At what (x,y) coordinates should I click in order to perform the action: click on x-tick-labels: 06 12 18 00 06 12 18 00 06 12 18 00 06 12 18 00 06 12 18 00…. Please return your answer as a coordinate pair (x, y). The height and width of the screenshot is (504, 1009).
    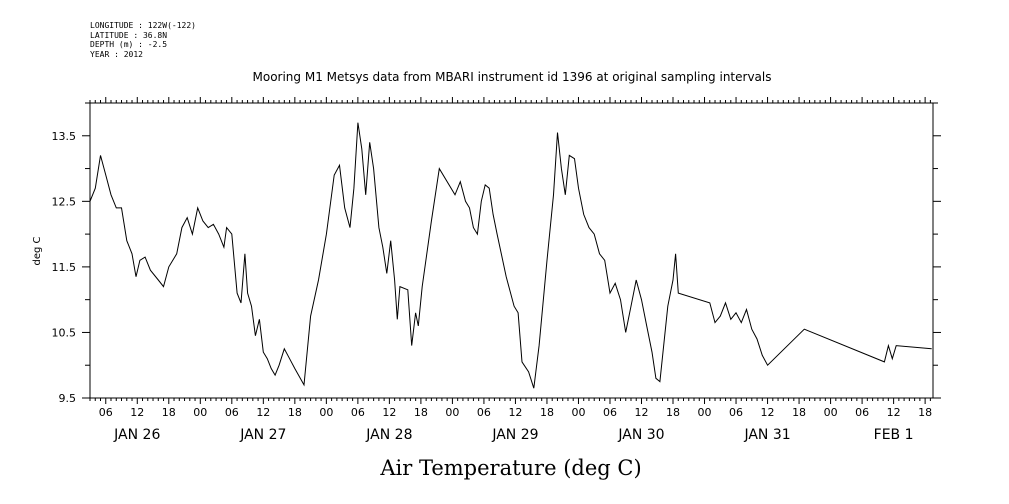
    Looking at the image, I should click on (515, 412).